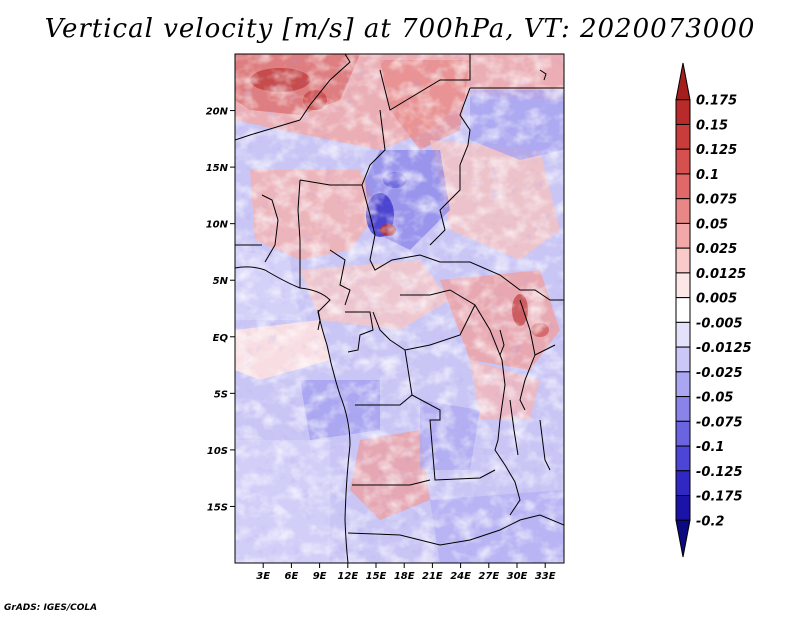 The height and width of the screenshot is (618, 800). I want to click on colorbar-label: -0.025, so click(719, 373).